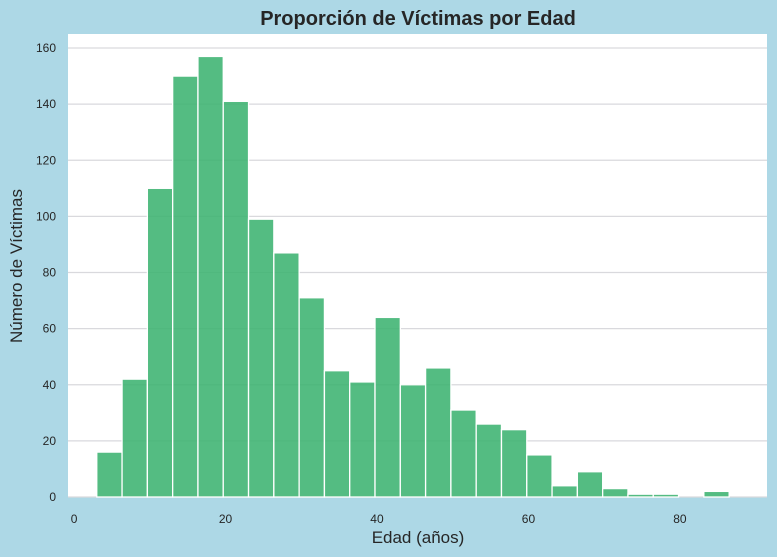 This screenshot has height=557, width=777. What do you see at coordinates (74, 519) in the screenshot?
I see `x-tick-label: 0` at bounding box center [74, 519].